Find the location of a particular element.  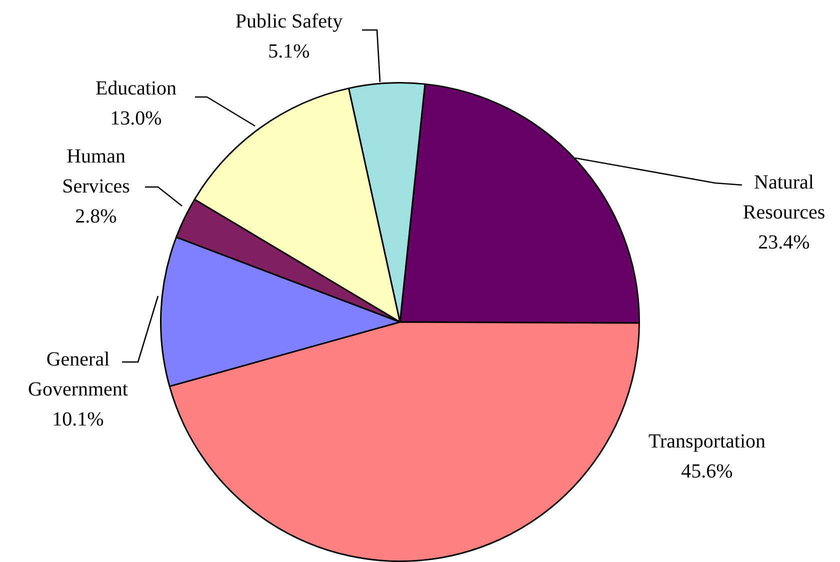

slice-label: Education is located at coordinates (136, 88).